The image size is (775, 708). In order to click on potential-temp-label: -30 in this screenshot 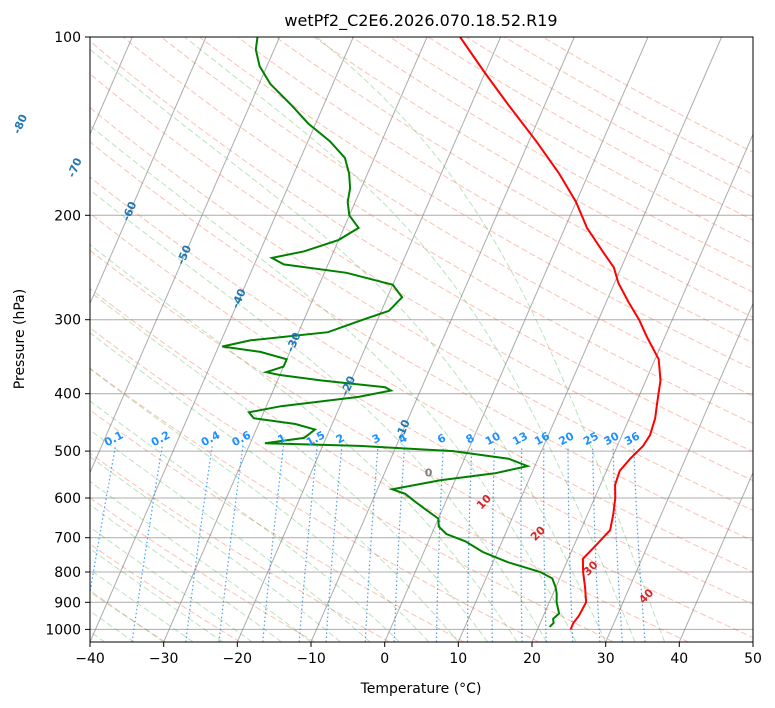, I will do `click(294, 342)`.